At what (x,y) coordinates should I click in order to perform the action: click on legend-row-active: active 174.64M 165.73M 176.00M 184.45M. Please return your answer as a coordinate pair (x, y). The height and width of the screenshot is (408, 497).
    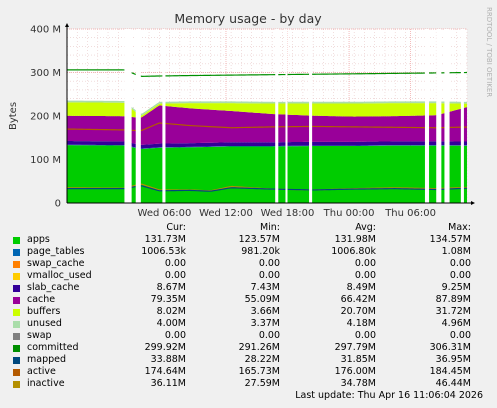
    Looking at the image, I should click on (248, 372).